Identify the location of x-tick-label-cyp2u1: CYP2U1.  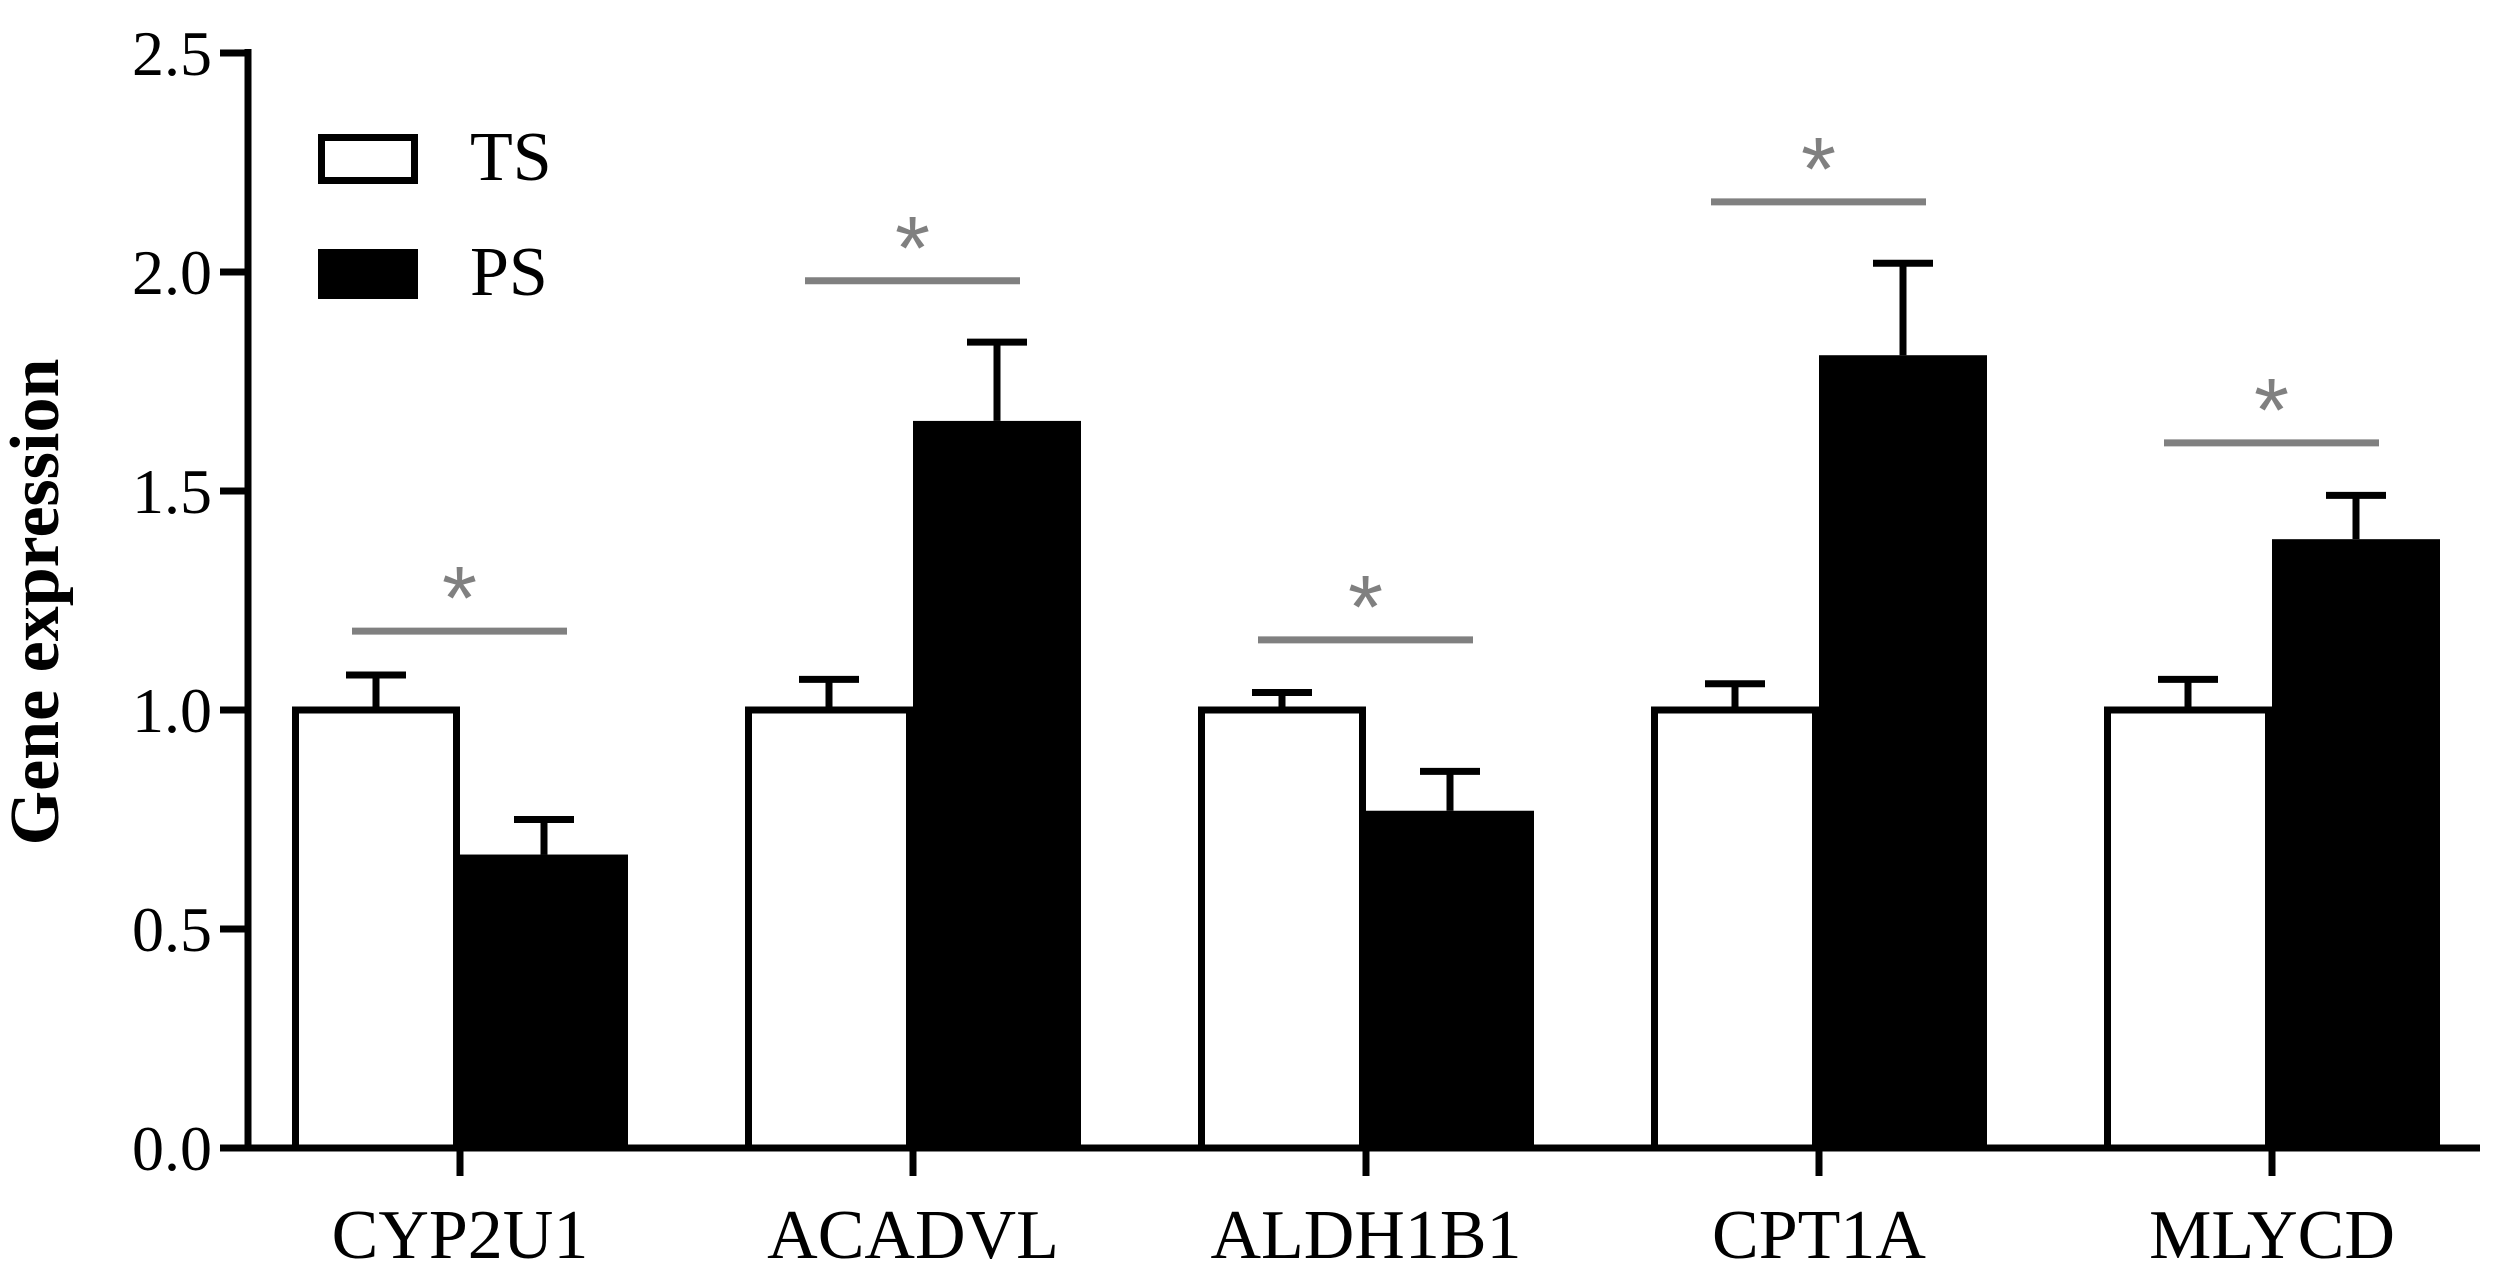
(460, 1235).